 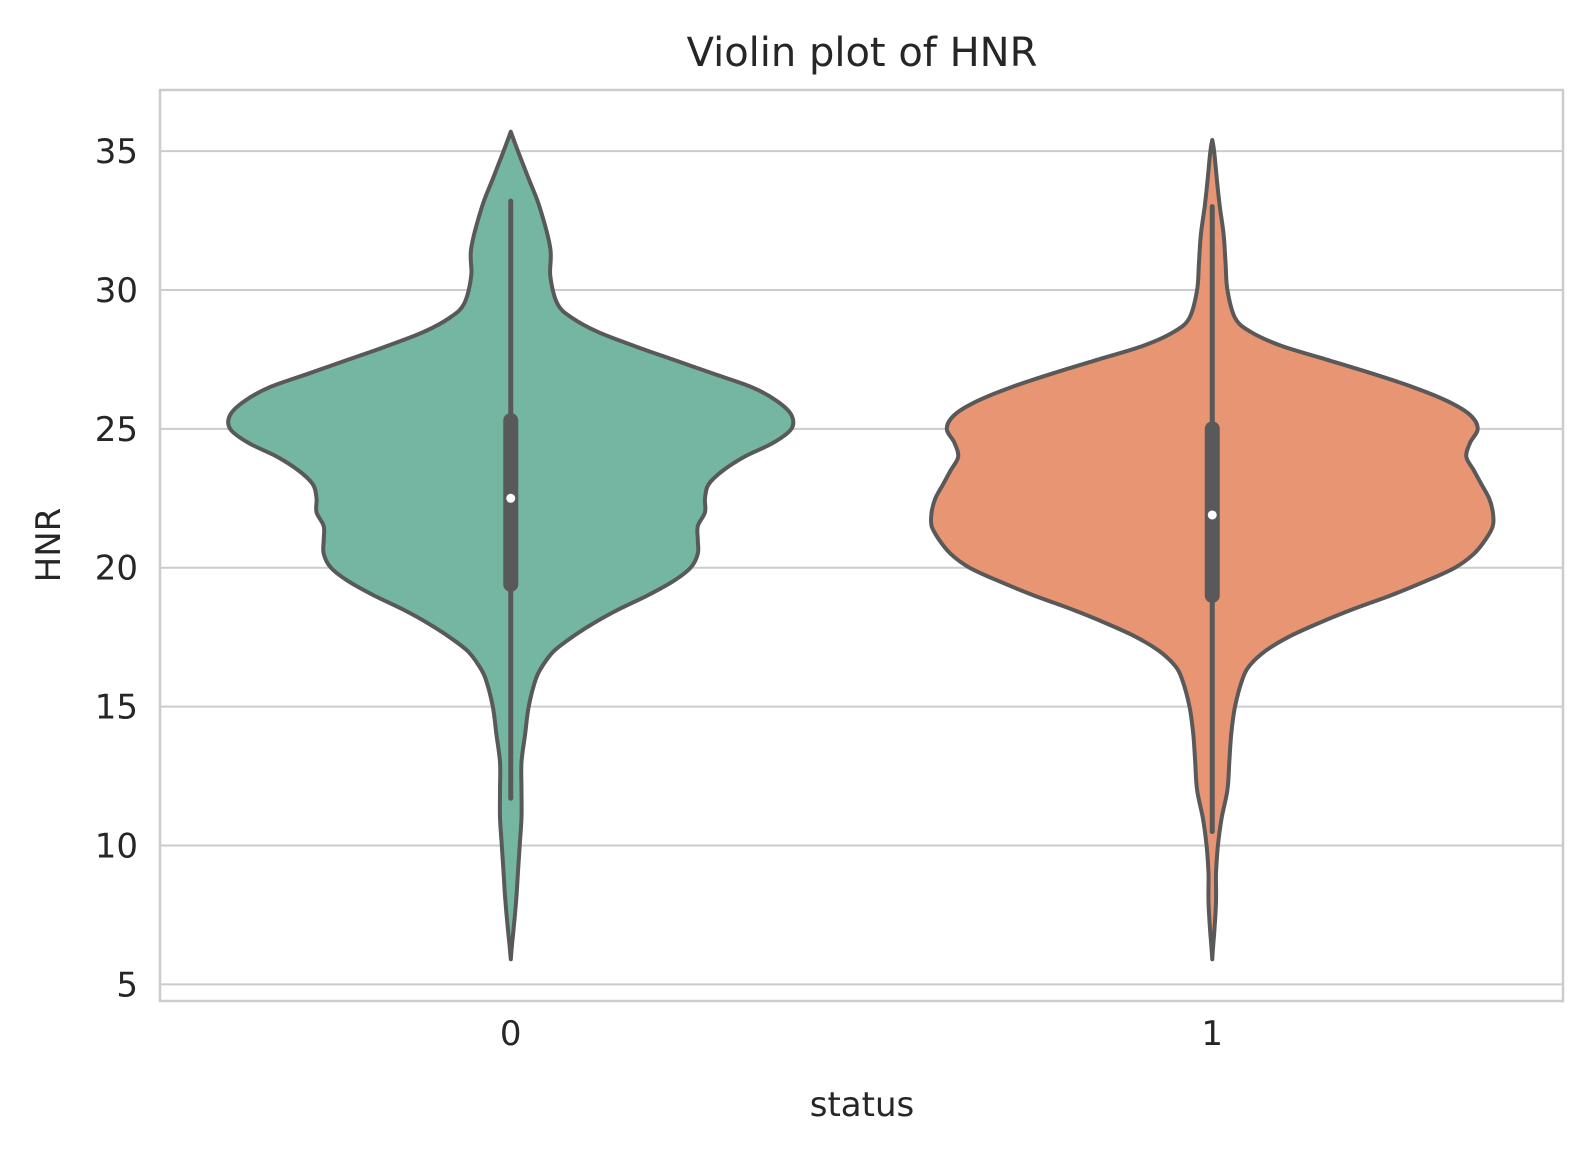 I want to click on y-tick-label: 5, so click(x=127, y=985).